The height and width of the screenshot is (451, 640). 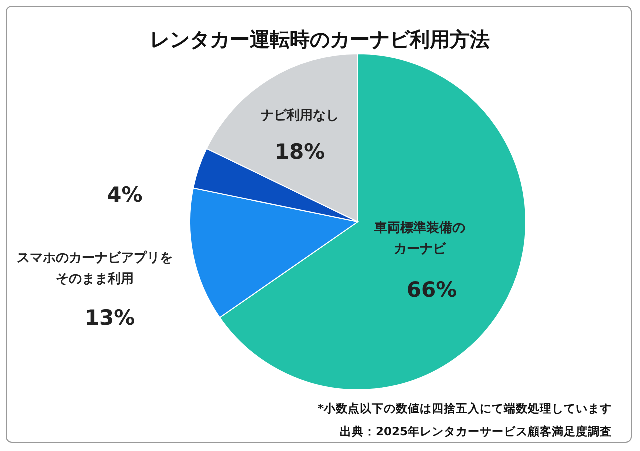 What do you see at coordinates (432, 290) in the screenshot?
I see `data-label: 66%` at bounding box center [432, 290].